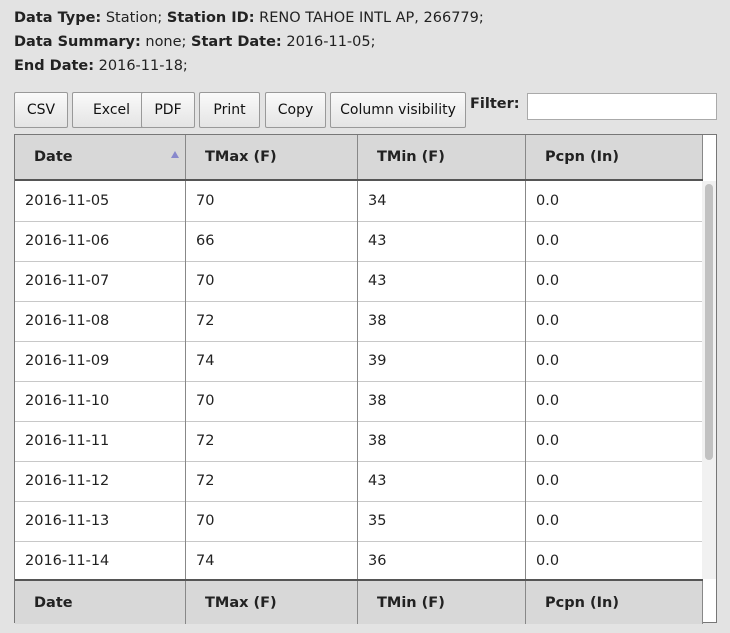 The image size is (730, 633). Describe the element at coordinates (495, 104) in the screenshot. I see `filter-label: Filter:` at that location.